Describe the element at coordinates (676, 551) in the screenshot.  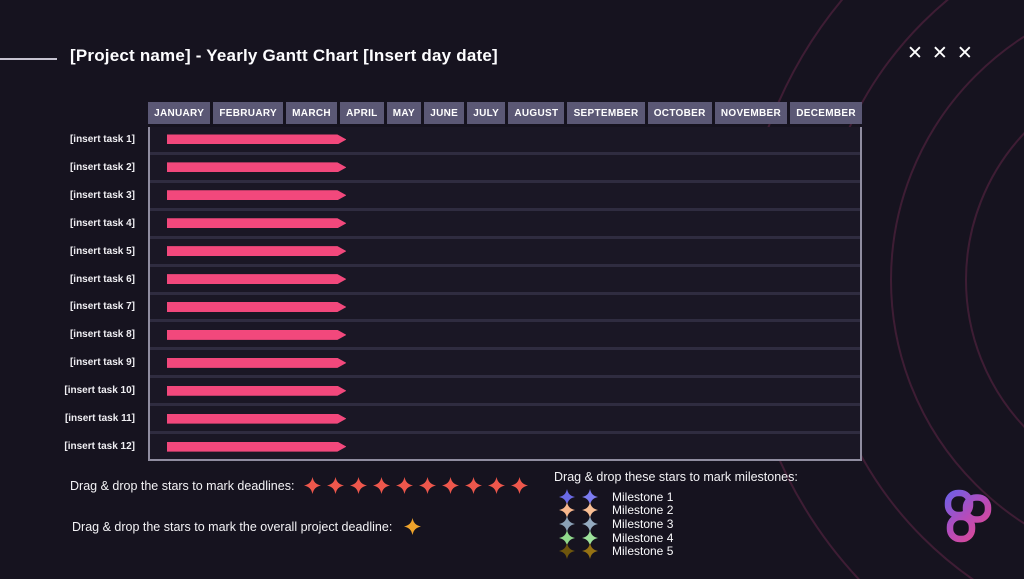
I see `milestone-row: Milestone 5` at that location.